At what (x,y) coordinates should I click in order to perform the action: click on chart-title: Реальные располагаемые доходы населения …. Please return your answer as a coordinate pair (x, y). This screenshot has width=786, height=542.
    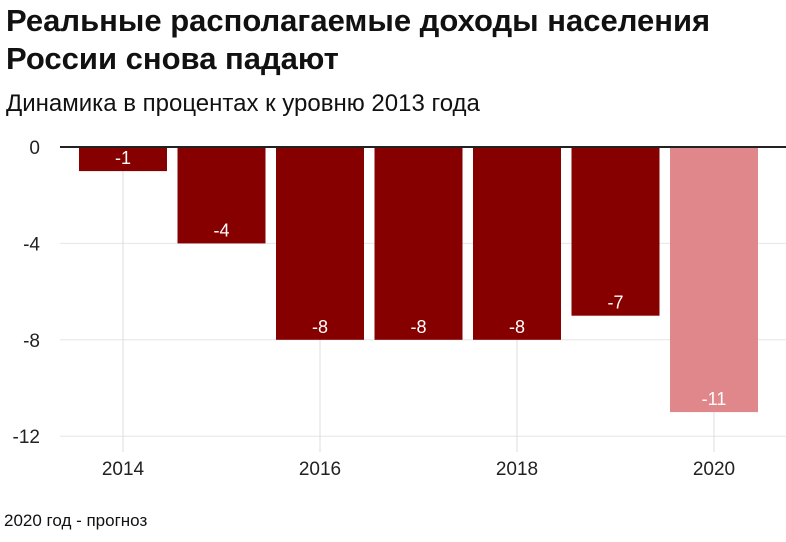
    Looking at the image, I should click on (358, 39).